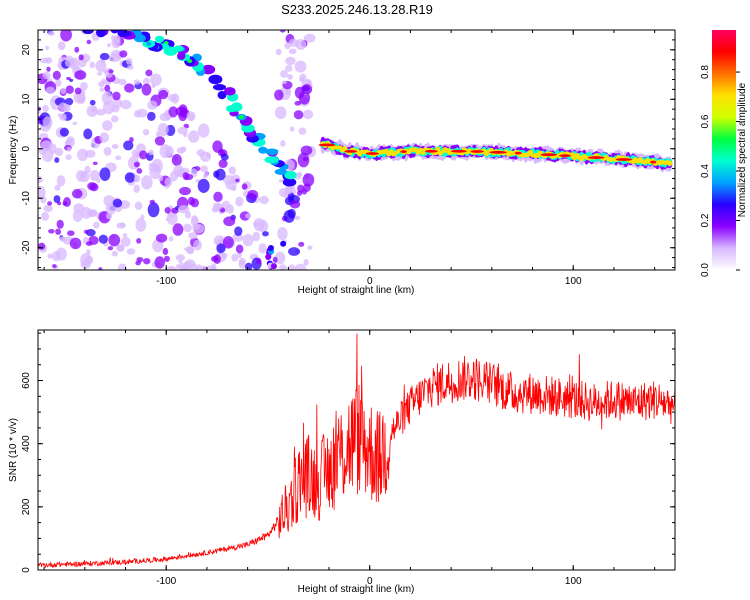 This screenshot has height=600, width=750. Describe the element at coordinates (356, 589) in the screenshot. I see `snr-xlabel: Height of straight line (km)` at that location.